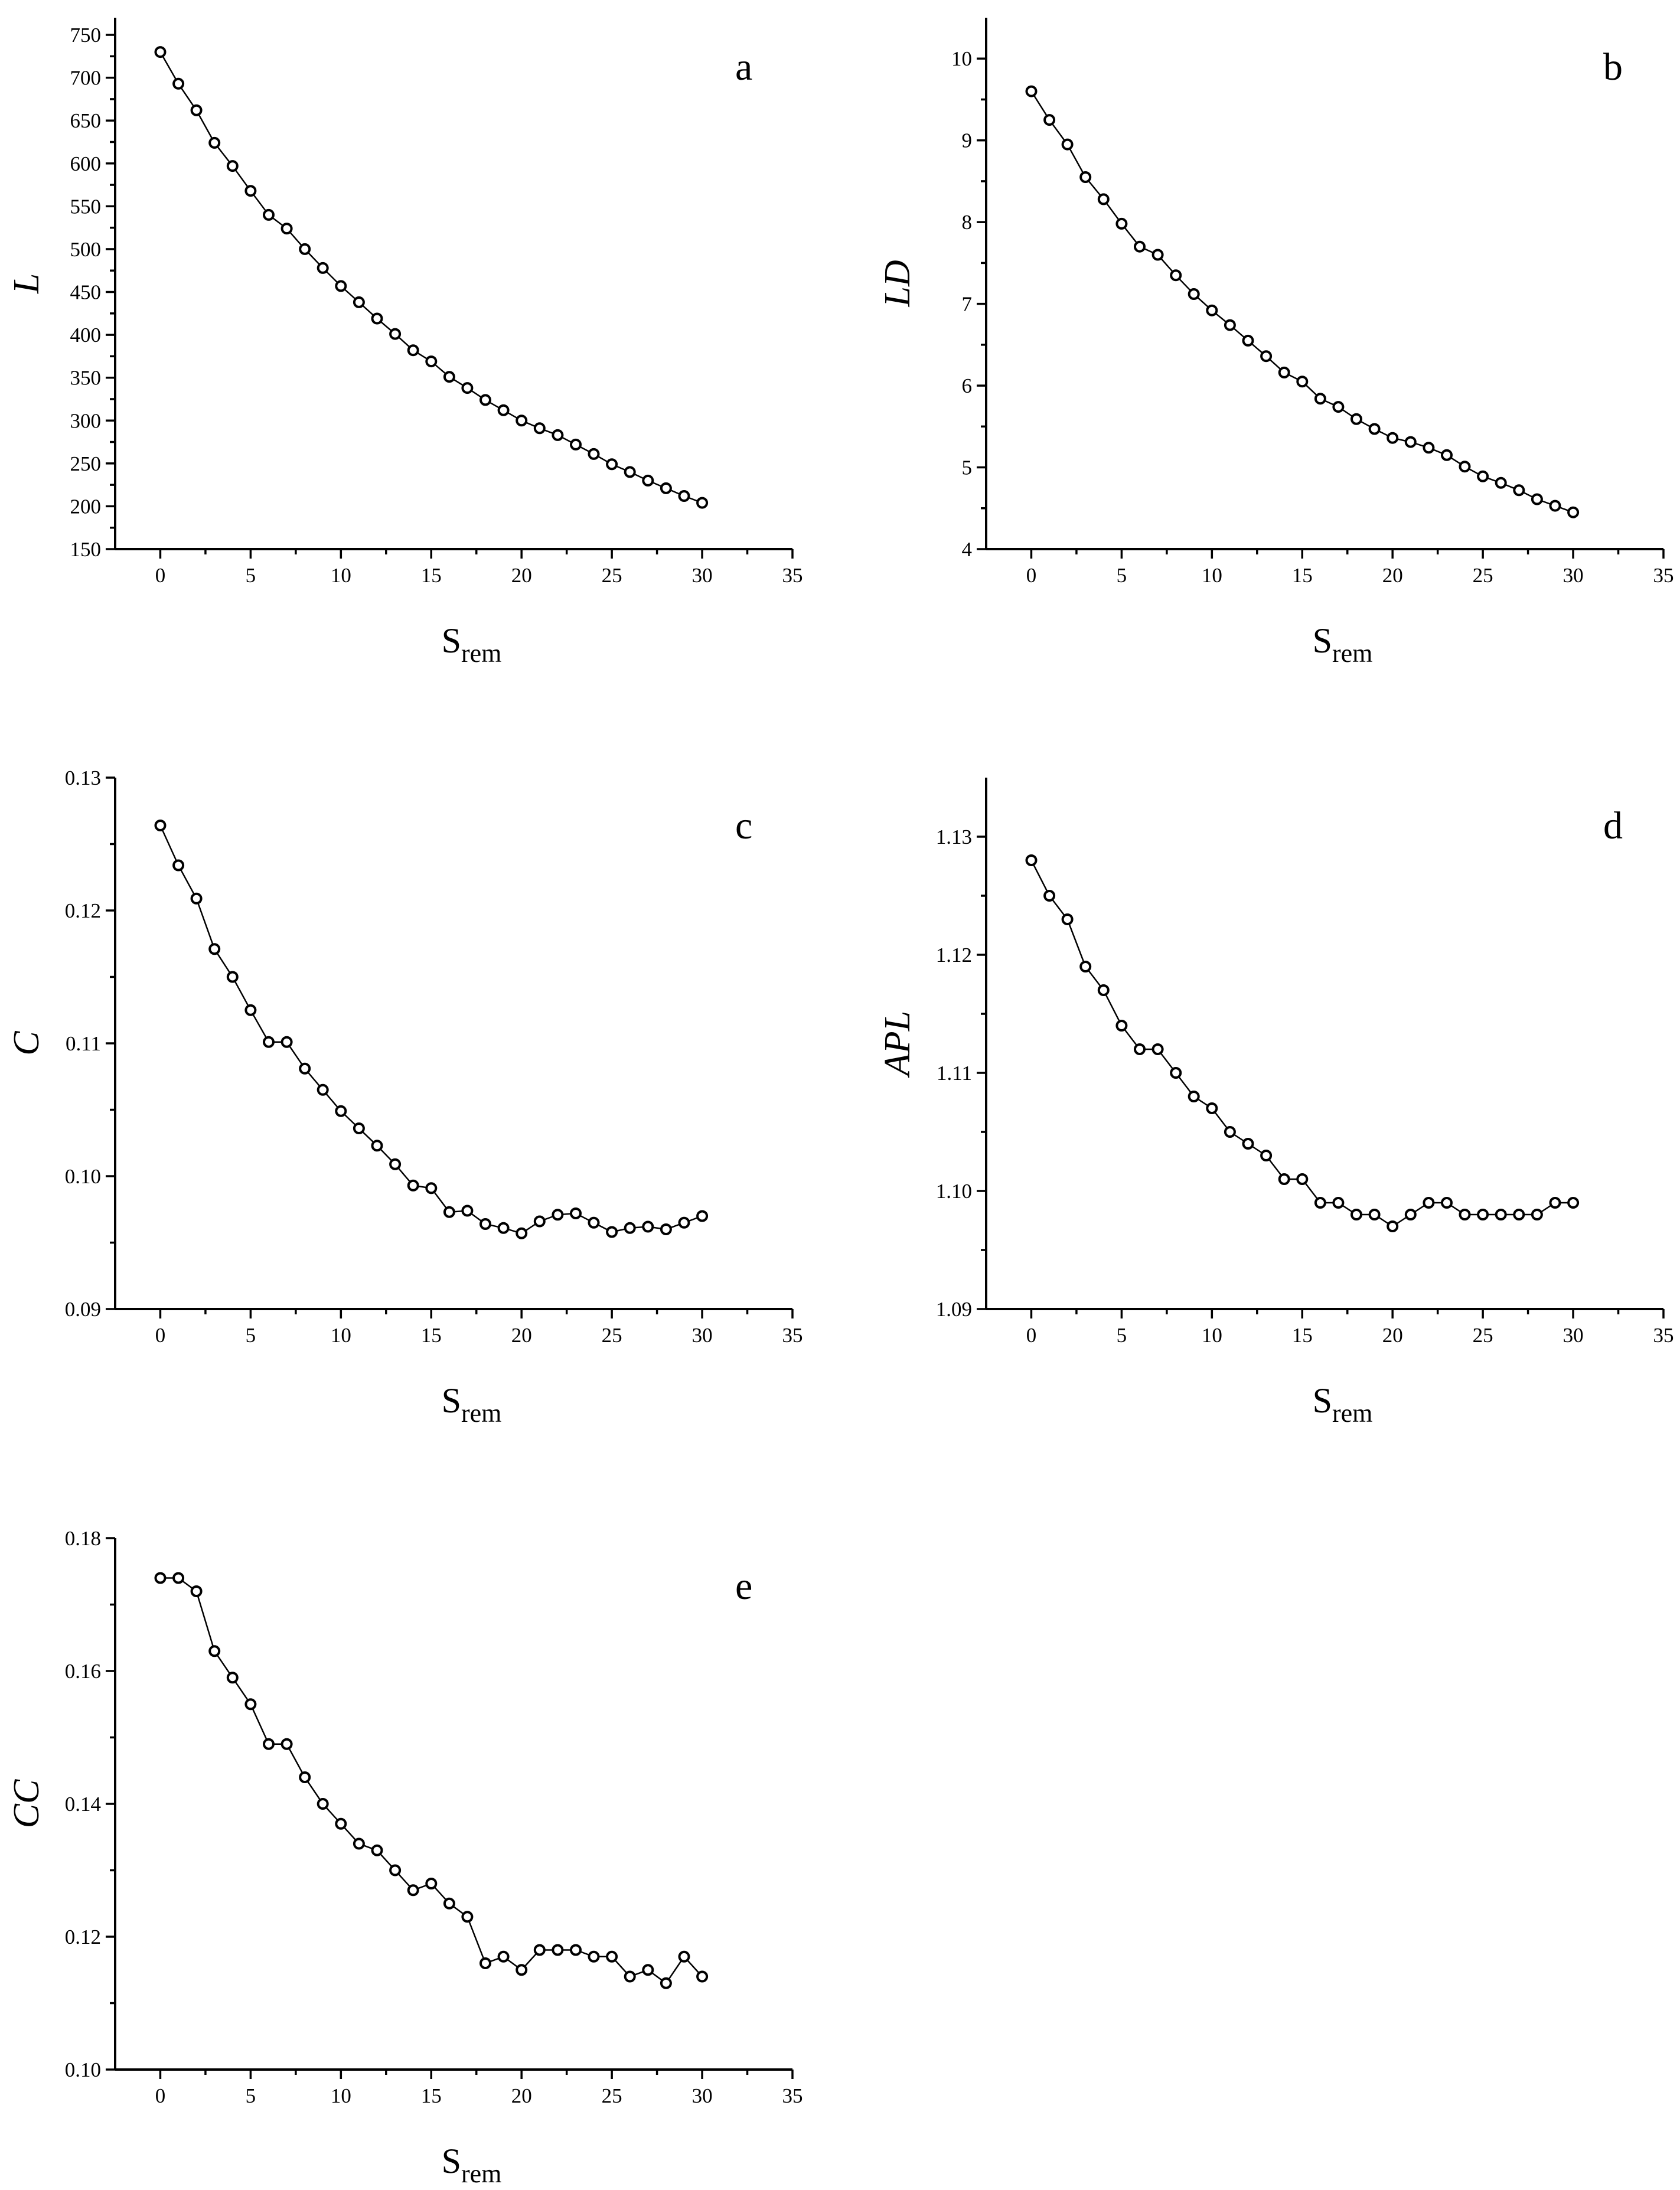 This screenshot has width=1680, height=2190. I want to click on y-tick-label: 1.09, so click(954, 1309).